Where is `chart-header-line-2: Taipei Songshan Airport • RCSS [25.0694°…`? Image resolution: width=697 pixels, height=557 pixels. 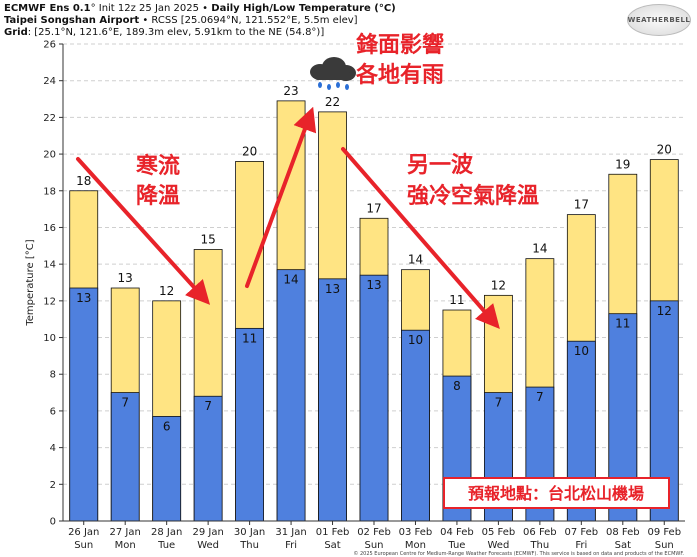 chart-header-line-2: Taipei Songshan Airport • RCSS [25.0694°… is located at coordinates (181, 20).